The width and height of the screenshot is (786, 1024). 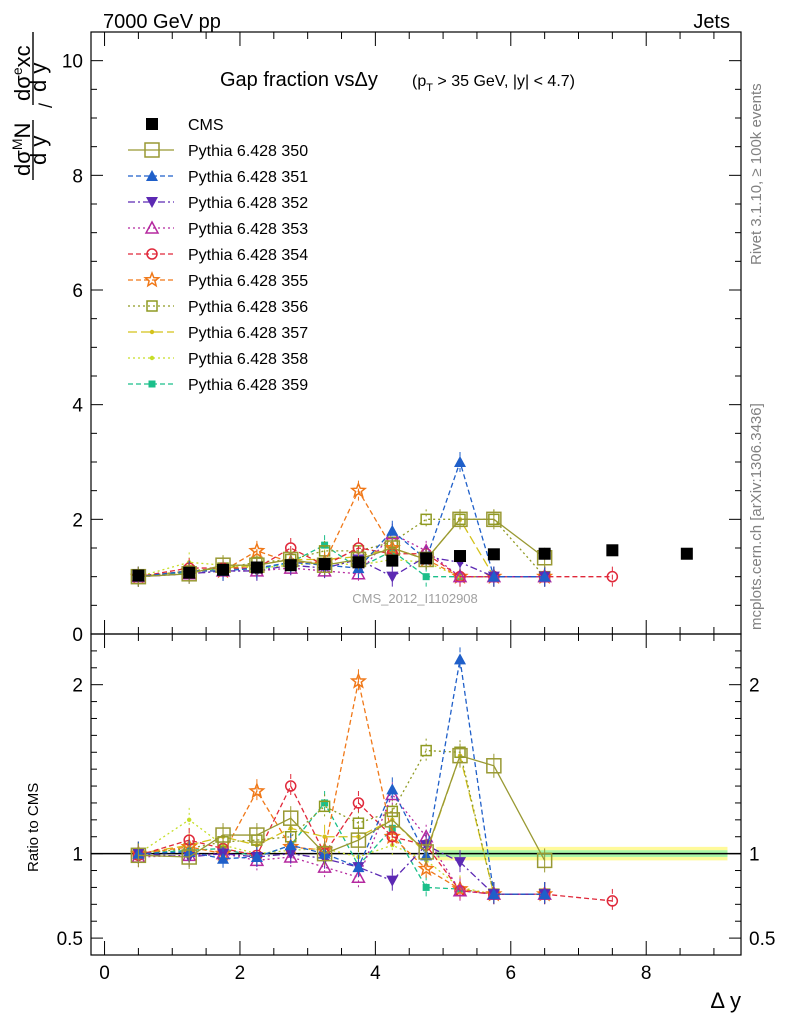 I want to click on ratio-ylabel: Ratio to CMS, so click(x=33, y=827).